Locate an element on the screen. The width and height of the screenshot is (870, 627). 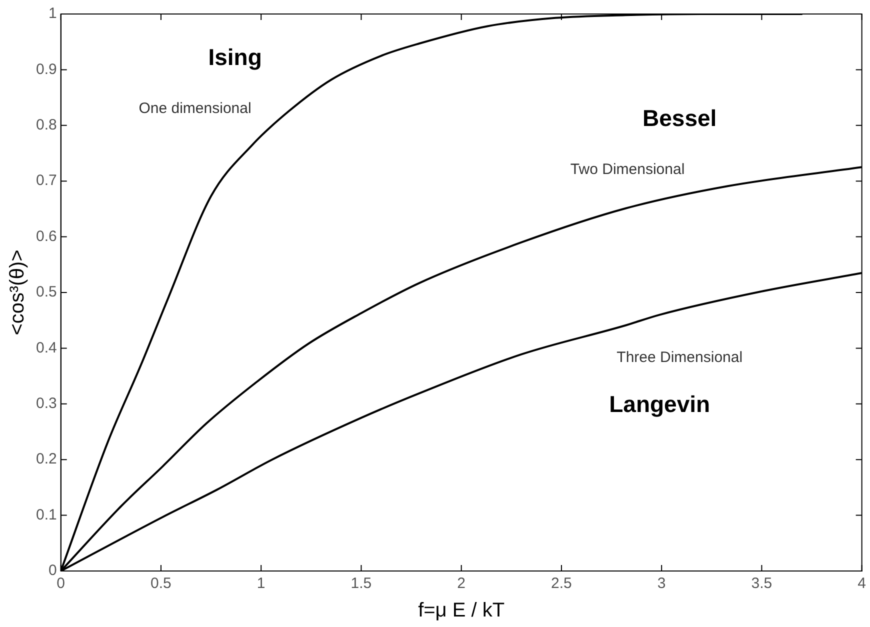
y-tick-label: 0.3 is located at coordinates (46, 403).